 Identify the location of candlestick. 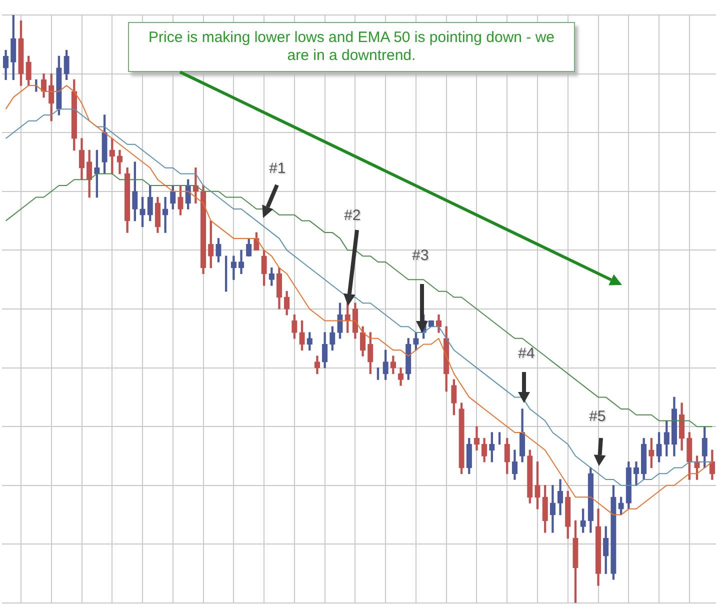
(165, 214).